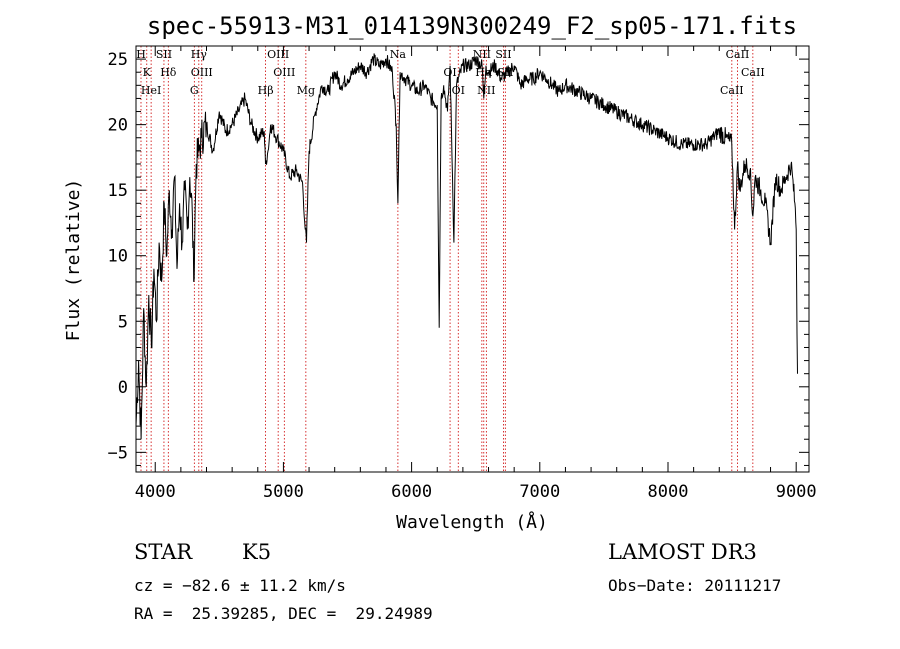 The height and width of the screenshot is (649, 900). Describe the element at coordinates (266, 90) in the screenshot. I see `line-marker-label: Hβ` at that location.